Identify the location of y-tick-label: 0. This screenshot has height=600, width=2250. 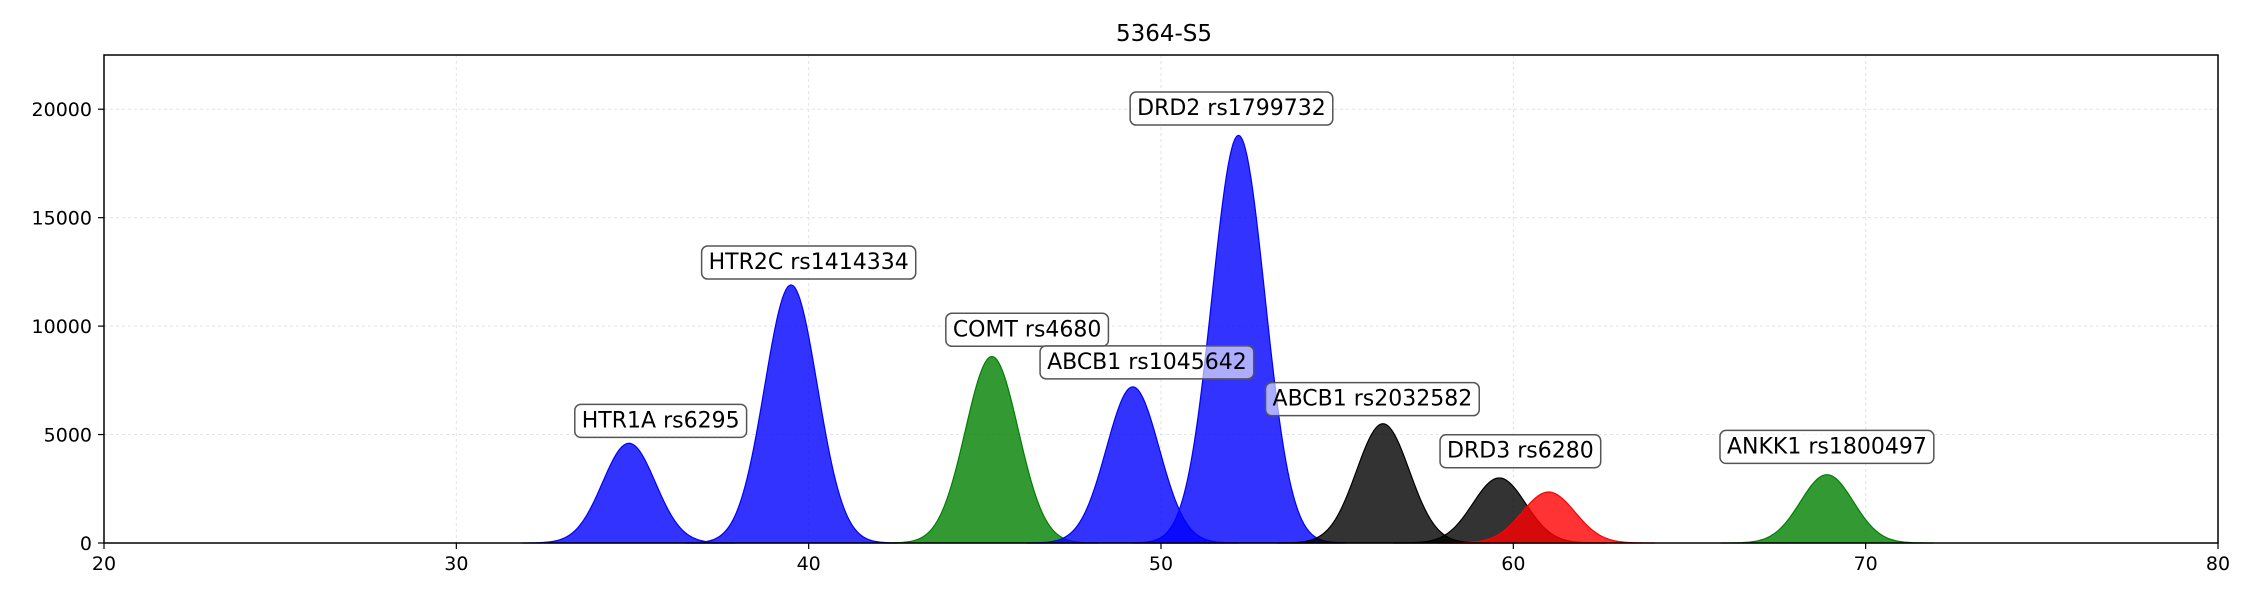
(86, 544).